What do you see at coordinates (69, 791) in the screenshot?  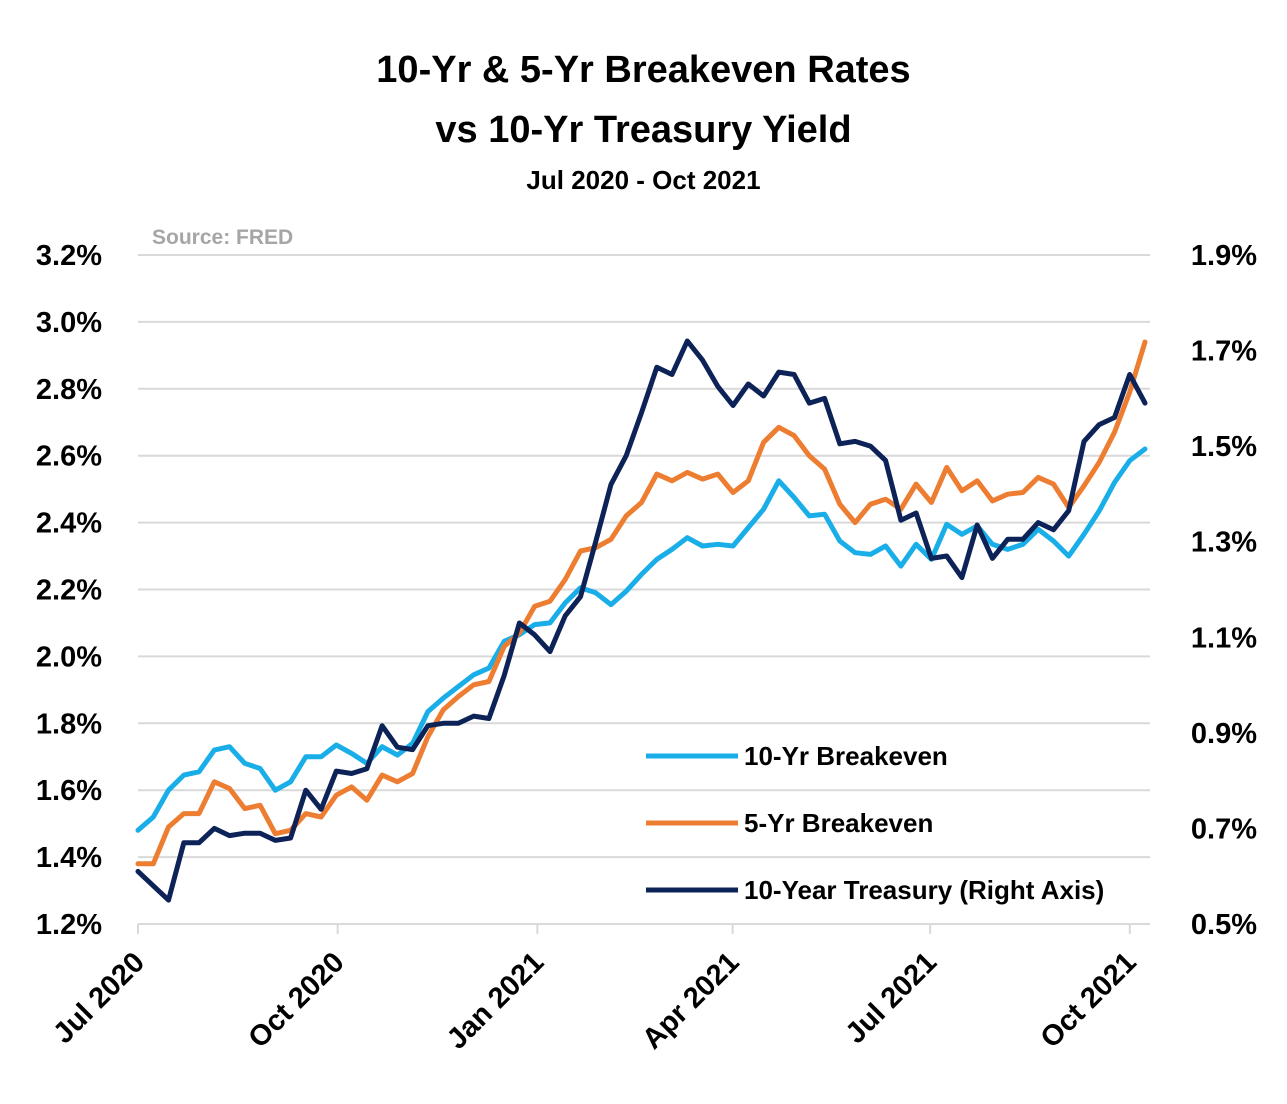 I see `left-axis-tick-label: 1.6%` at bounding box center [69, 791].